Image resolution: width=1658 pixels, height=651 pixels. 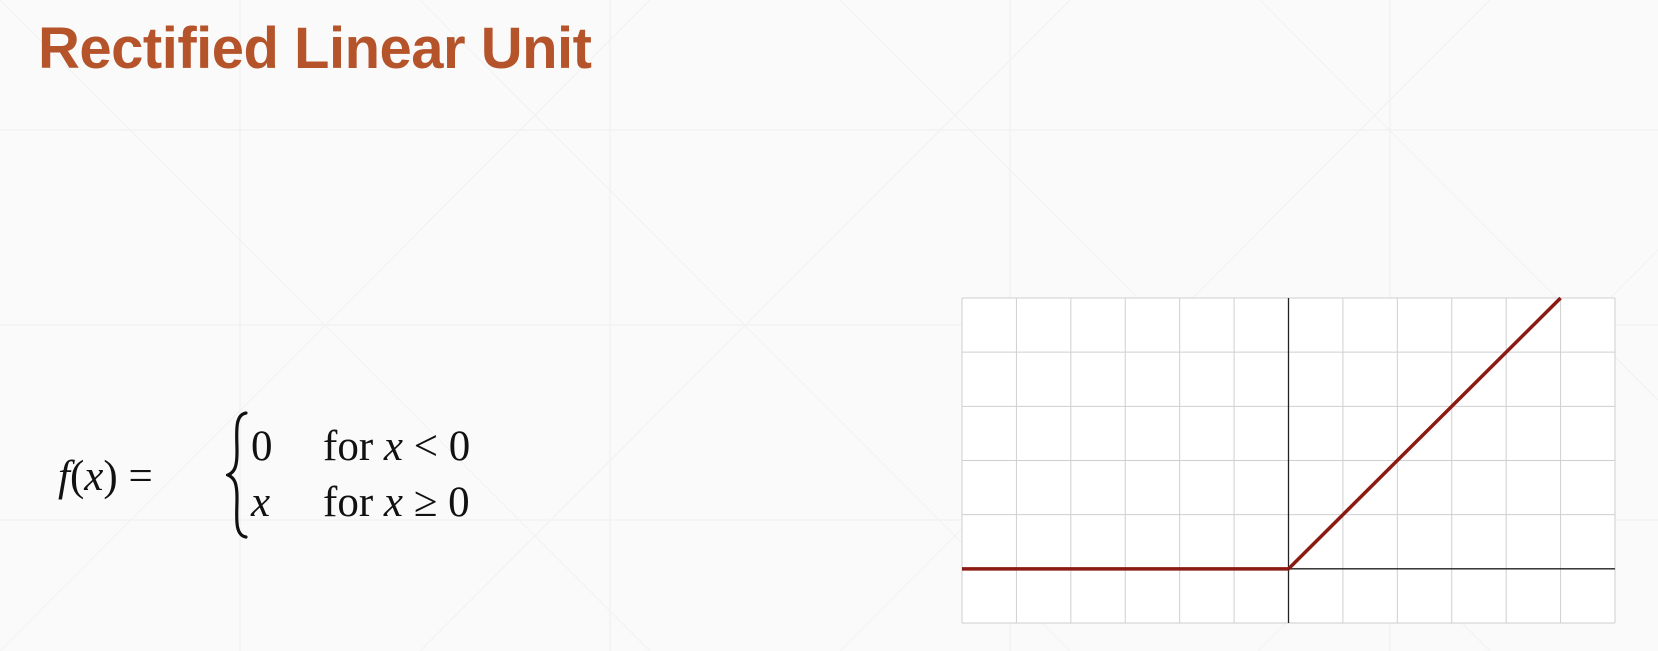 What do you see at coordinates (261, 502) in the screenshot?
I see `formula-case-2-value: x` at bounding box center [261, 502].